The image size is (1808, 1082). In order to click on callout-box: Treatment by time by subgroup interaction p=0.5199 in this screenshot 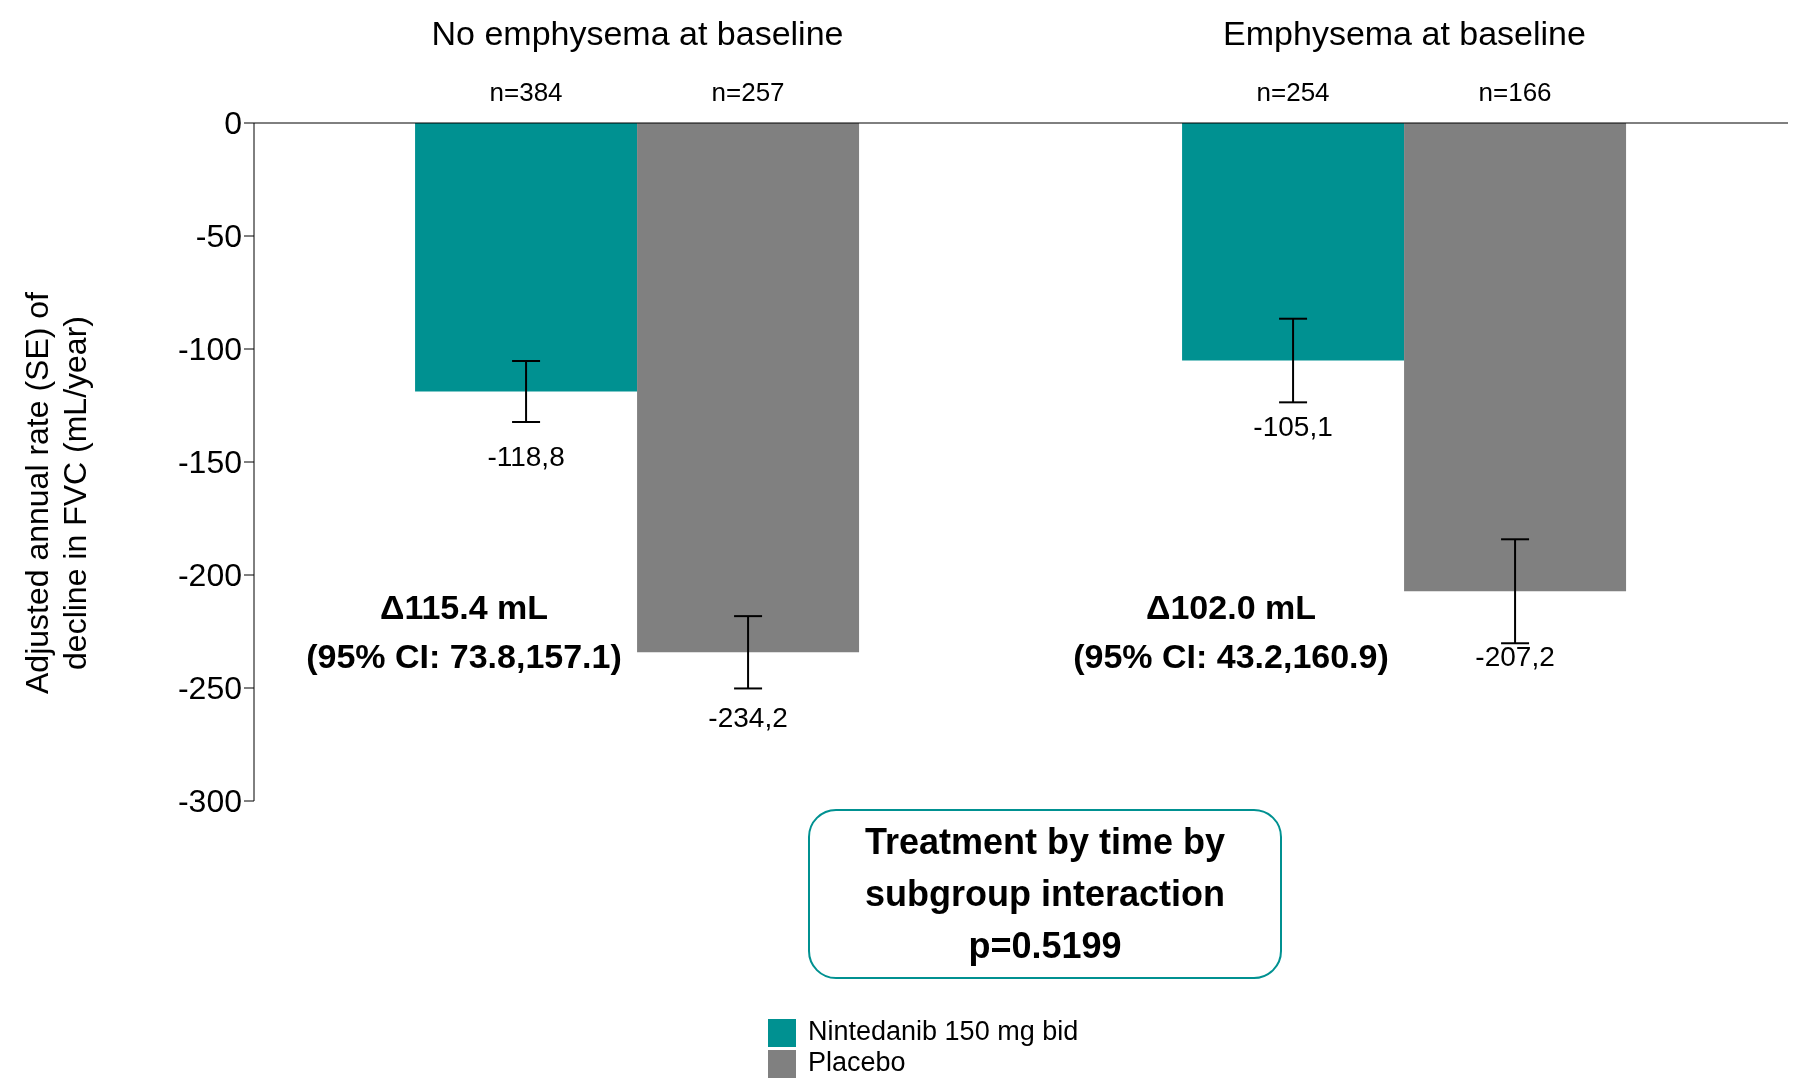, I will do `click(1045, 894)`.